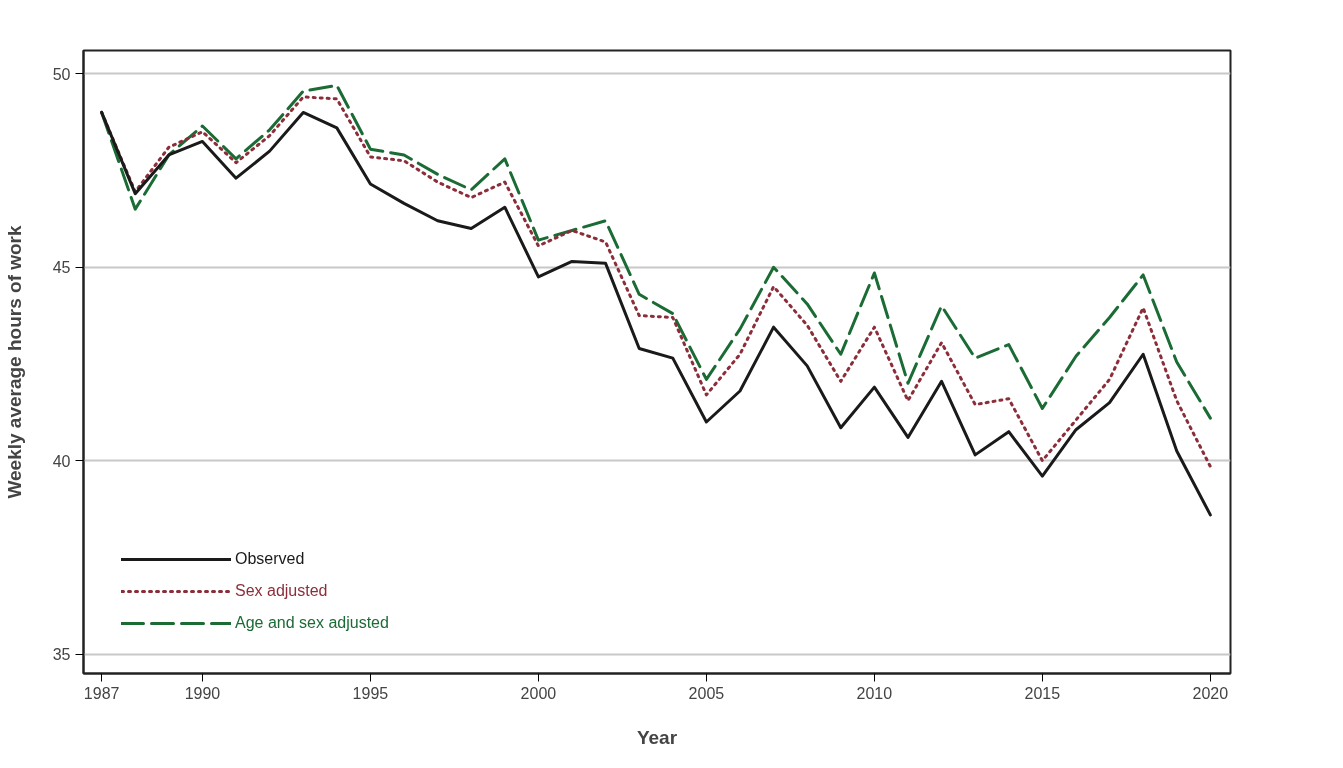  What do you see at coordinates (706, 693) in the screenshot?
I see `x-tick-label: 2005` at bounding box center [706, 693].